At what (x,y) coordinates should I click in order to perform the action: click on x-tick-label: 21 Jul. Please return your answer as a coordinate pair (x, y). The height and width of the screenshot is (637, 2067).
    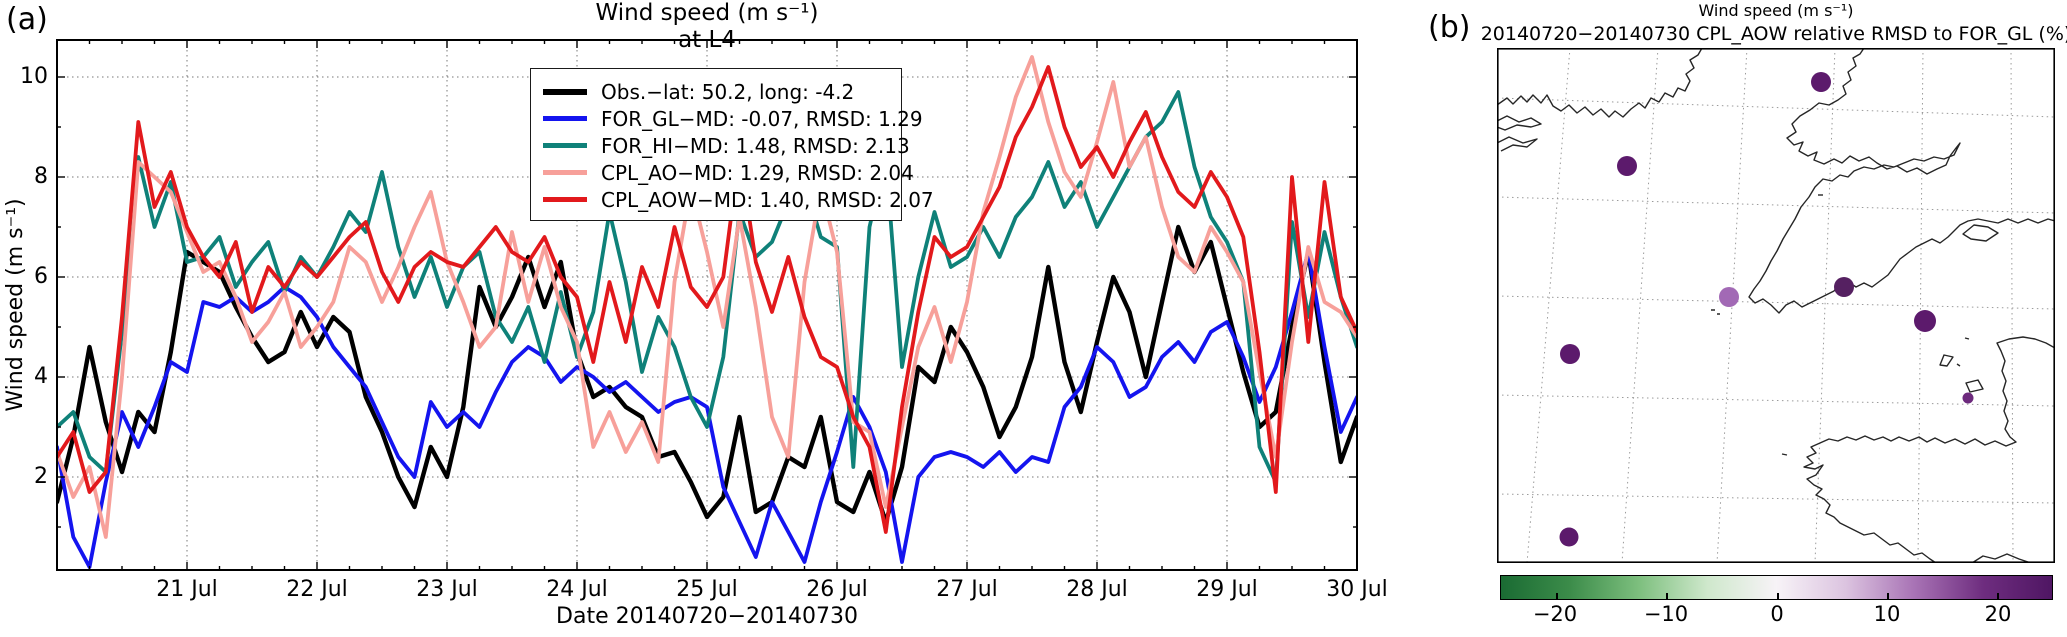
    Looking at the image, I should click on (187, 589).